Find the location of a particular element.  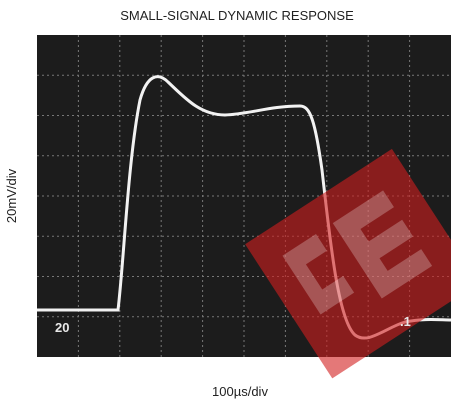

y-axis-label: 20mV/div is located at coordinates (11, 195).